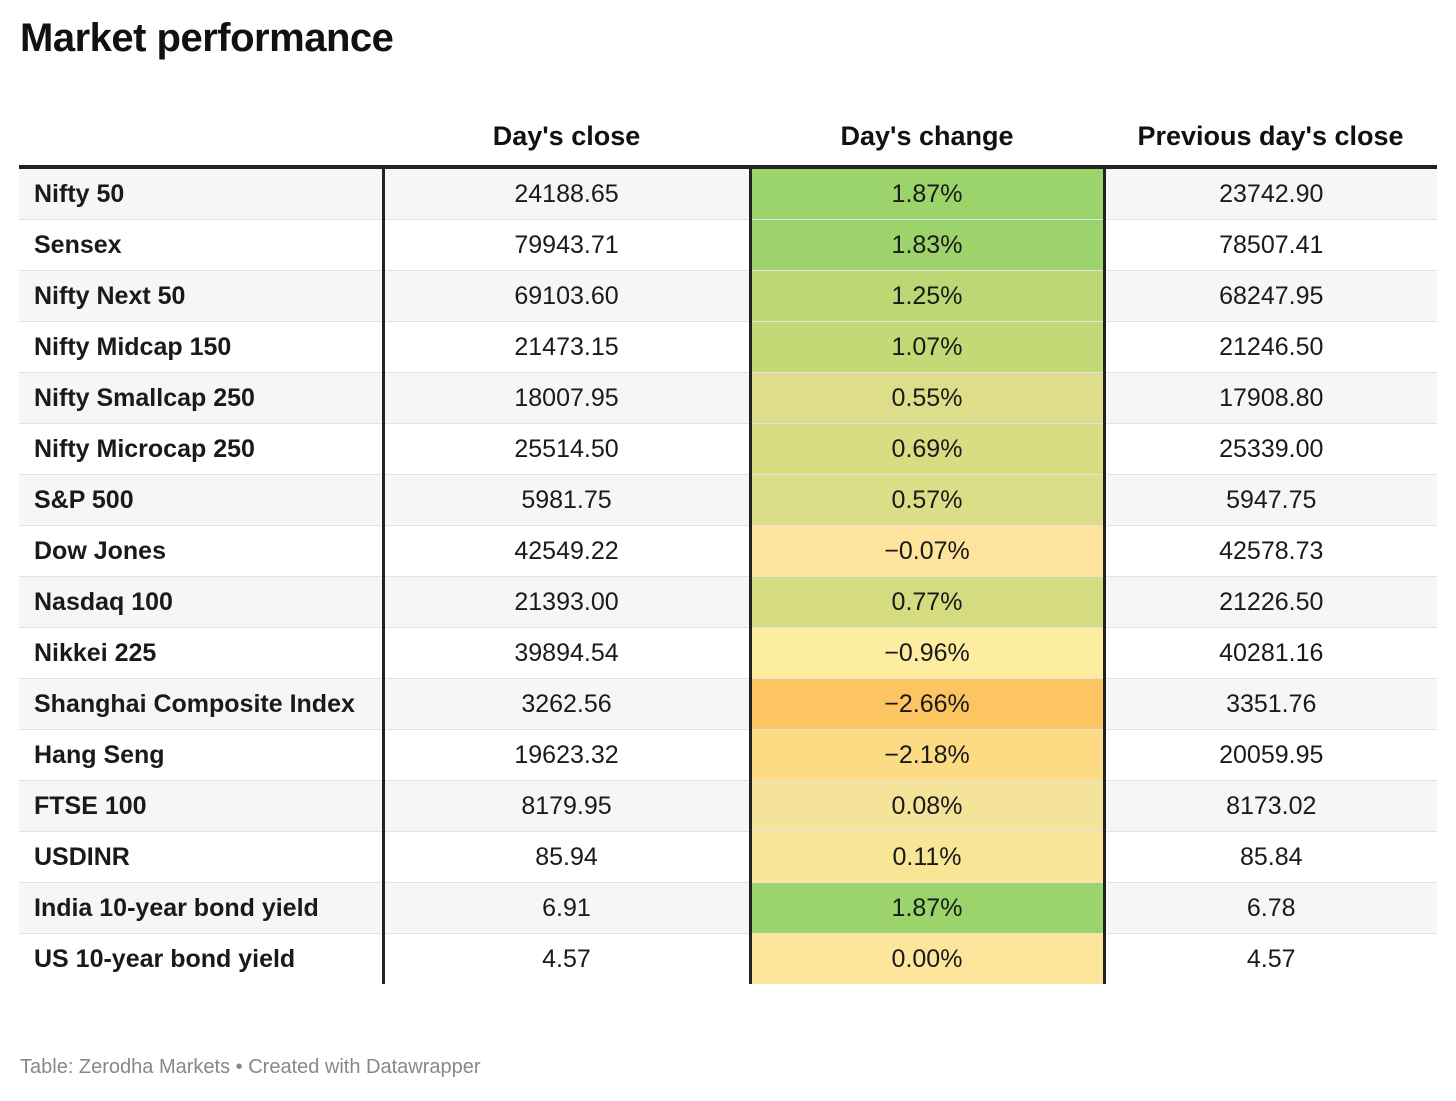 The image size is (1456, 1101). I want to click on days-change-cell: 0.55%, so click(928, 398).